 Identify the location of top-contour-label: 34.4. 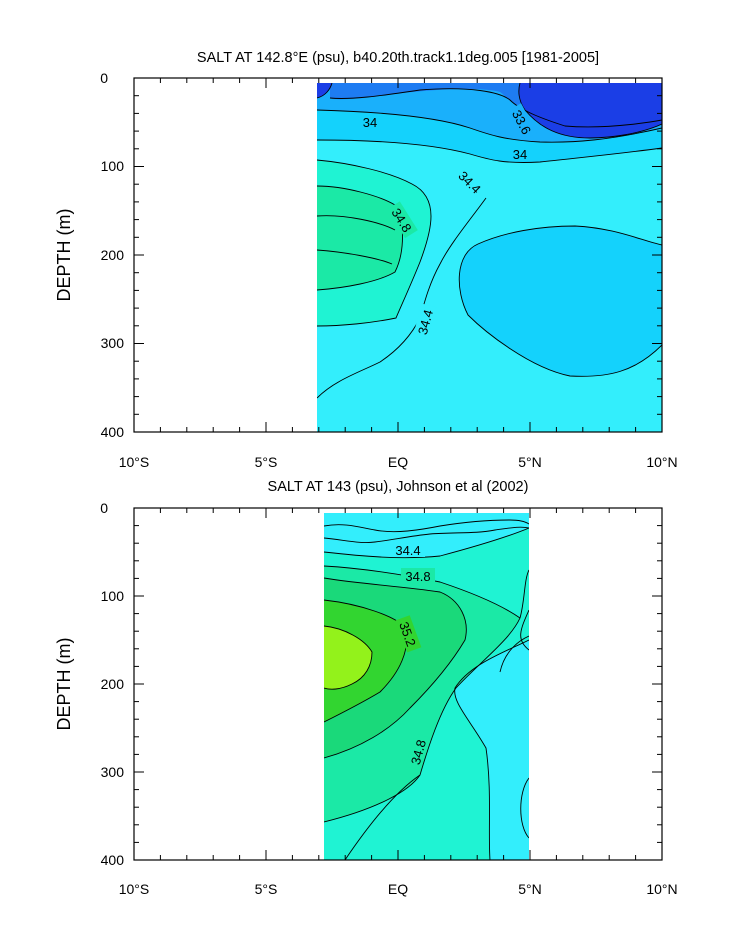
(425, 322).